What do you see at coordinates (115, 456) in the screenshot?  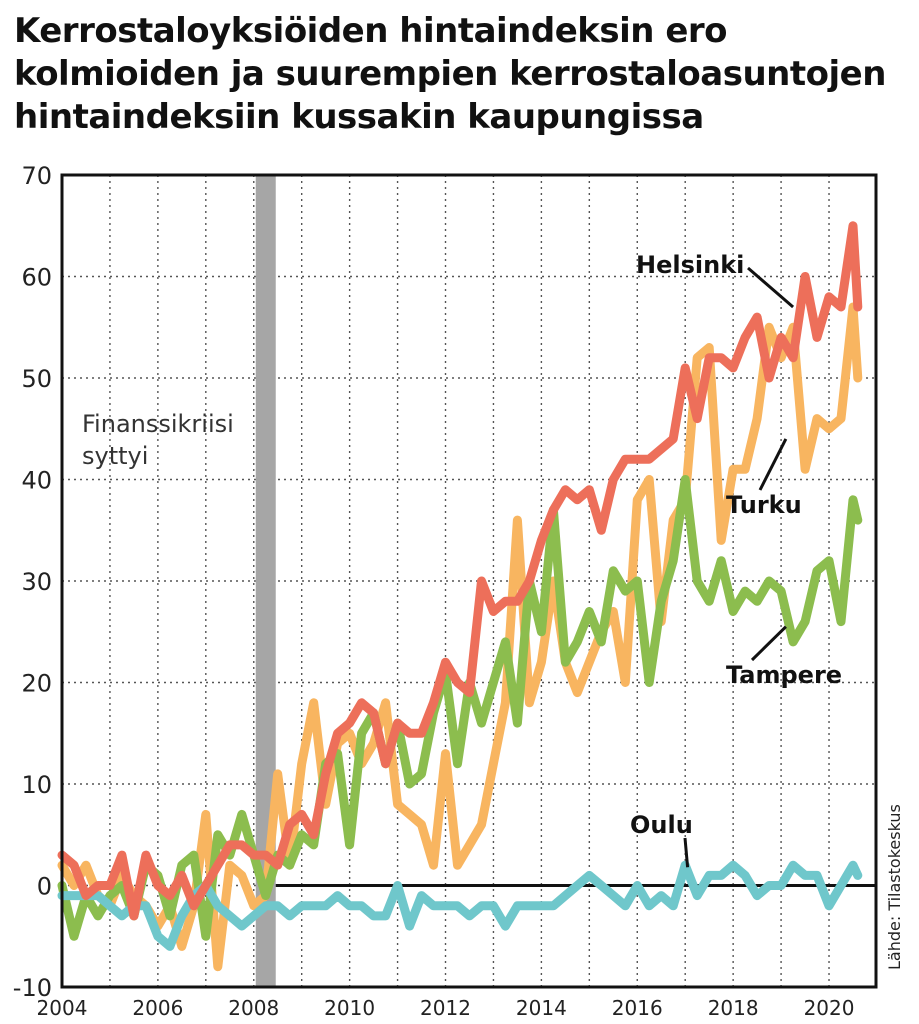 I see `crisis-annotation-line: syttyi` at bounding box center [115, 456].